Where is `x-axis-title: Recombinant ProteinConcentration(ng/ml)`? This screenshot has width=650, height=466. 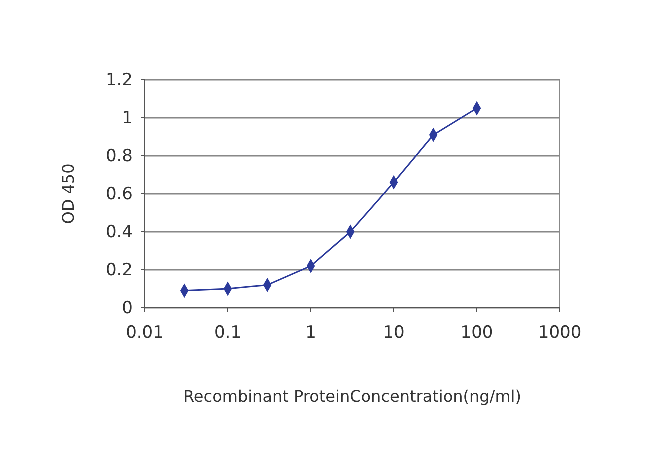
x-axis-title: Recombinant ProteinConcentration(ng/ml) is located at coordinates (353, 396).